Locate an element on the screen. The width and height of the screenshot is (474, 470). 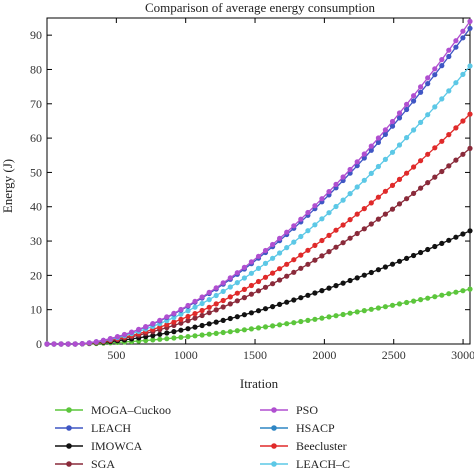
x-axis-title: Itration is located at coordinates (259, 383).